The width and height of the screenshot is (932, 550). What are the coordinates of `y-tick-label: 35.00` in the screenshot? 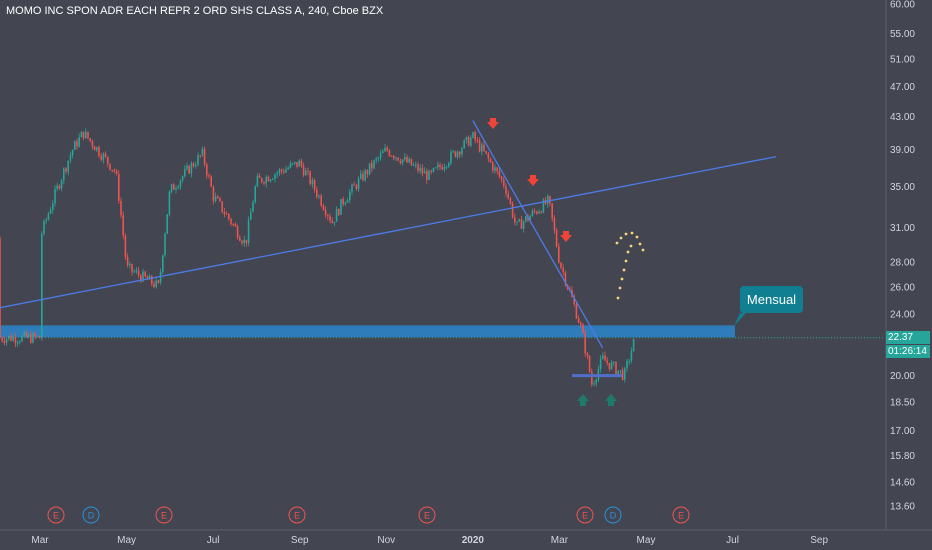 It's located at (902, 187).